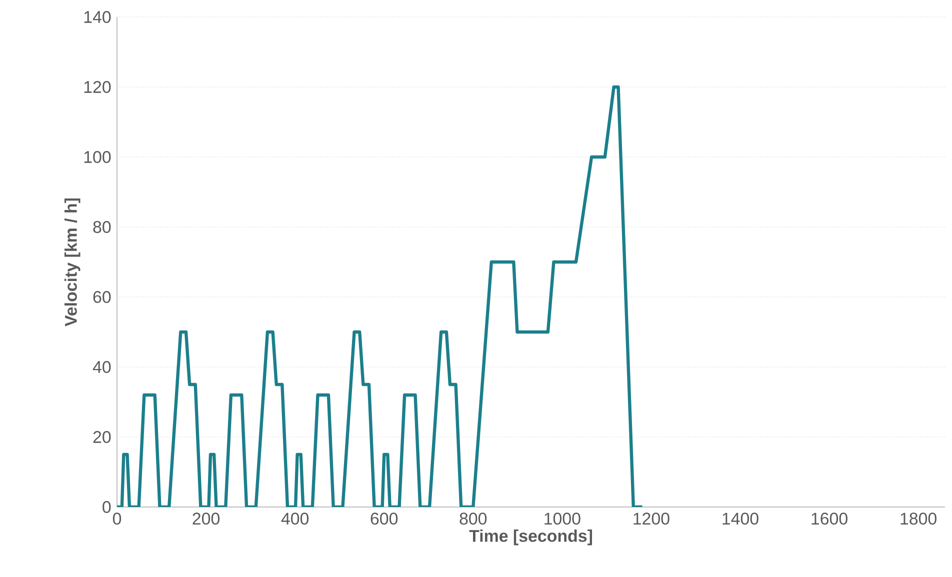 The width and height of the screenshot is (952, 577). I want to click on y-axis-title: Velocity [km / h], so click(72, 262).